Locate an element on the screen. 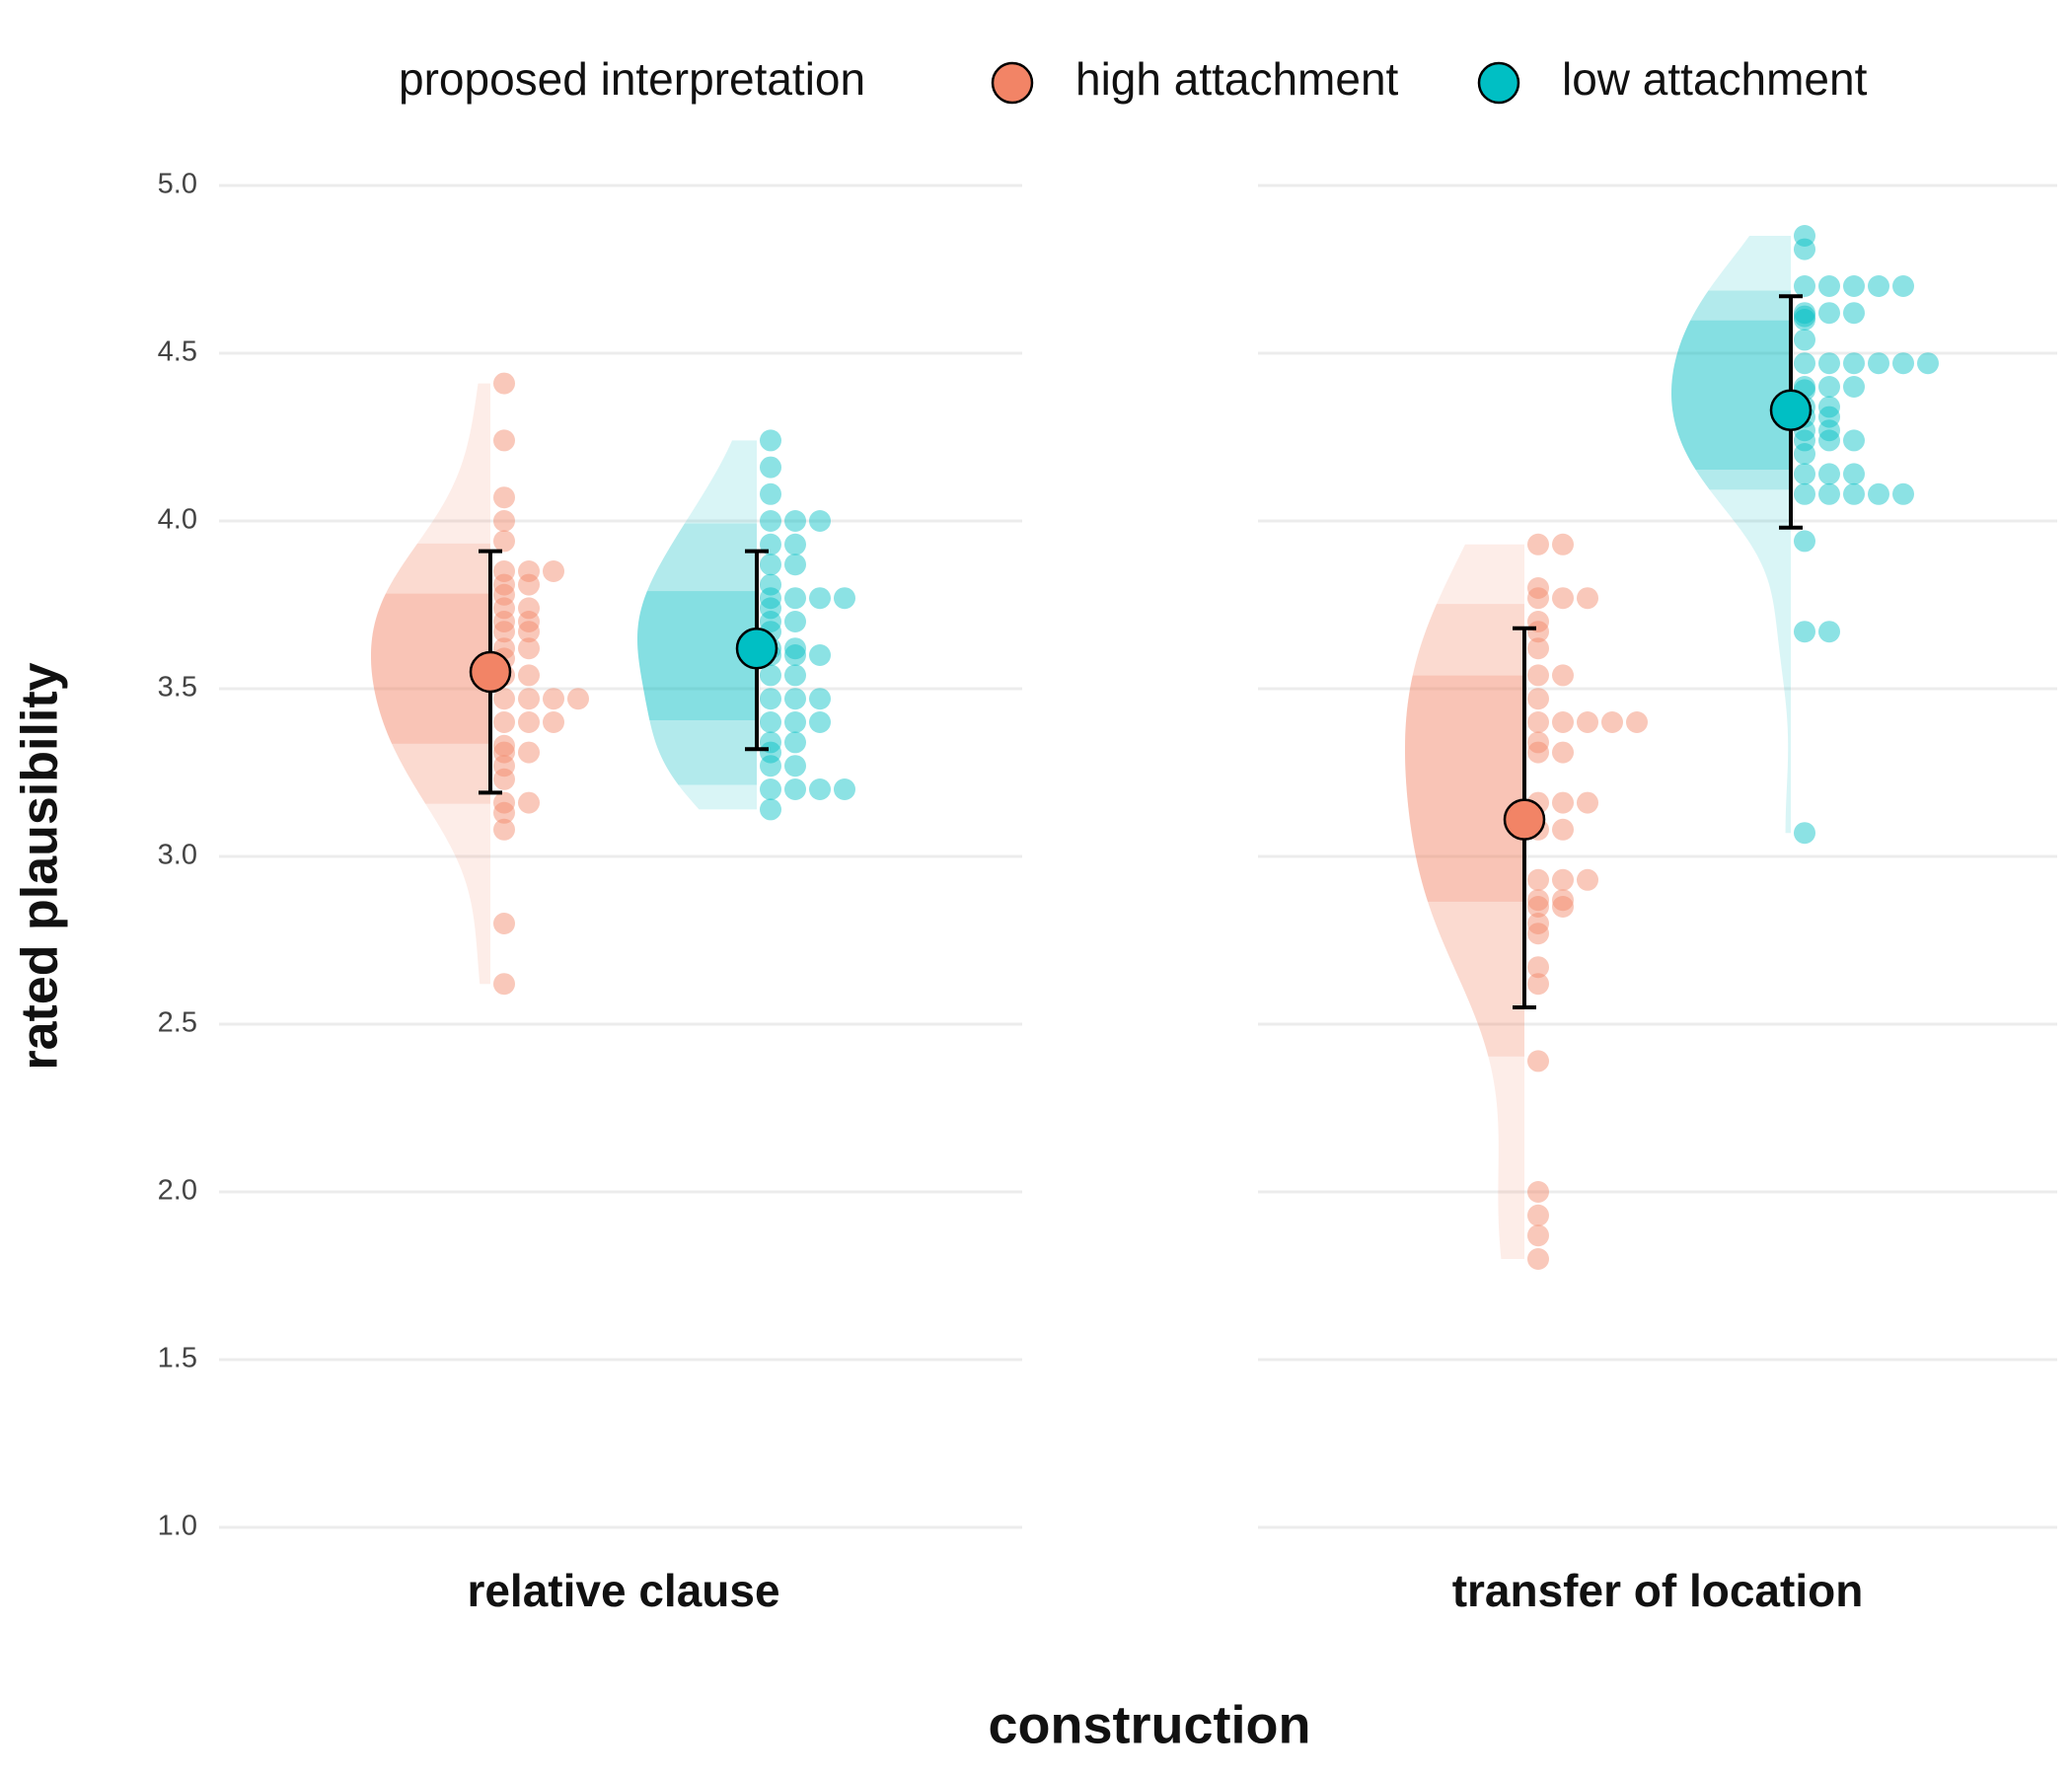 The image size is (2072, 1776). y-tick-label: 2.0 is located at coordinates (178, 1191).